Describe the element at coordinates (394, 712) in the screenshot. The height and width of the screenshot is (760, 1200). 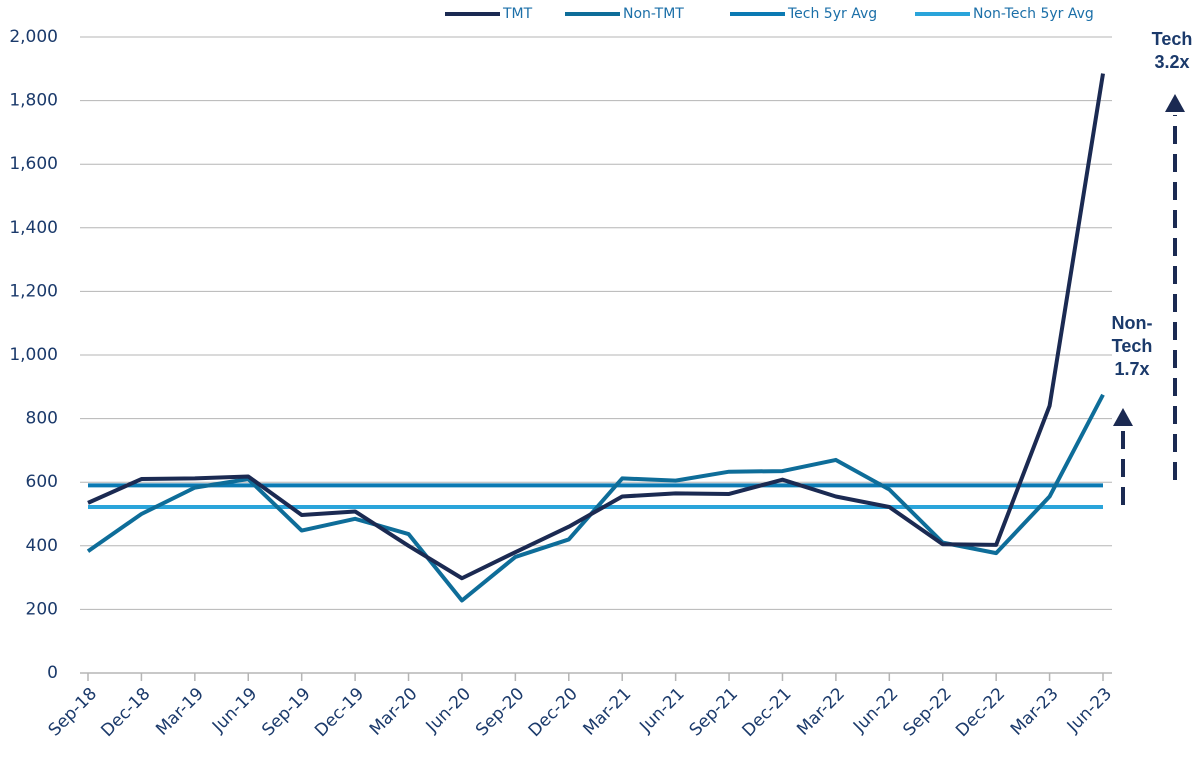
I see `x-tick-label: Mar-20` at that location.